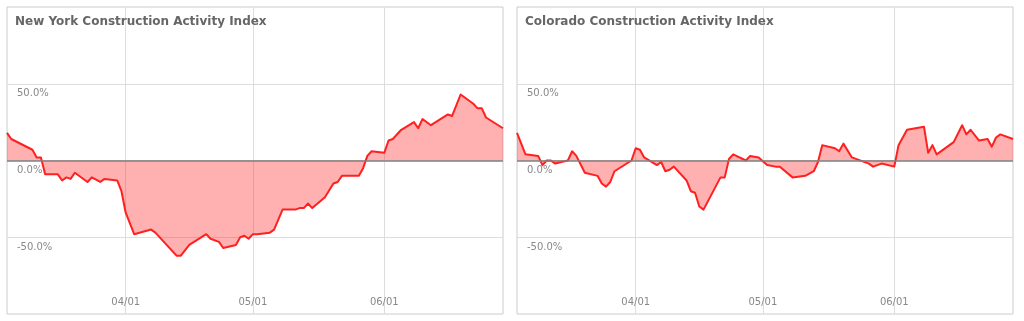 This screenshot has height=321, width=1024. Describe the element at coordinates (141, 21) in the screenshot. I see `text: New York Construction Activity Index` at that location.